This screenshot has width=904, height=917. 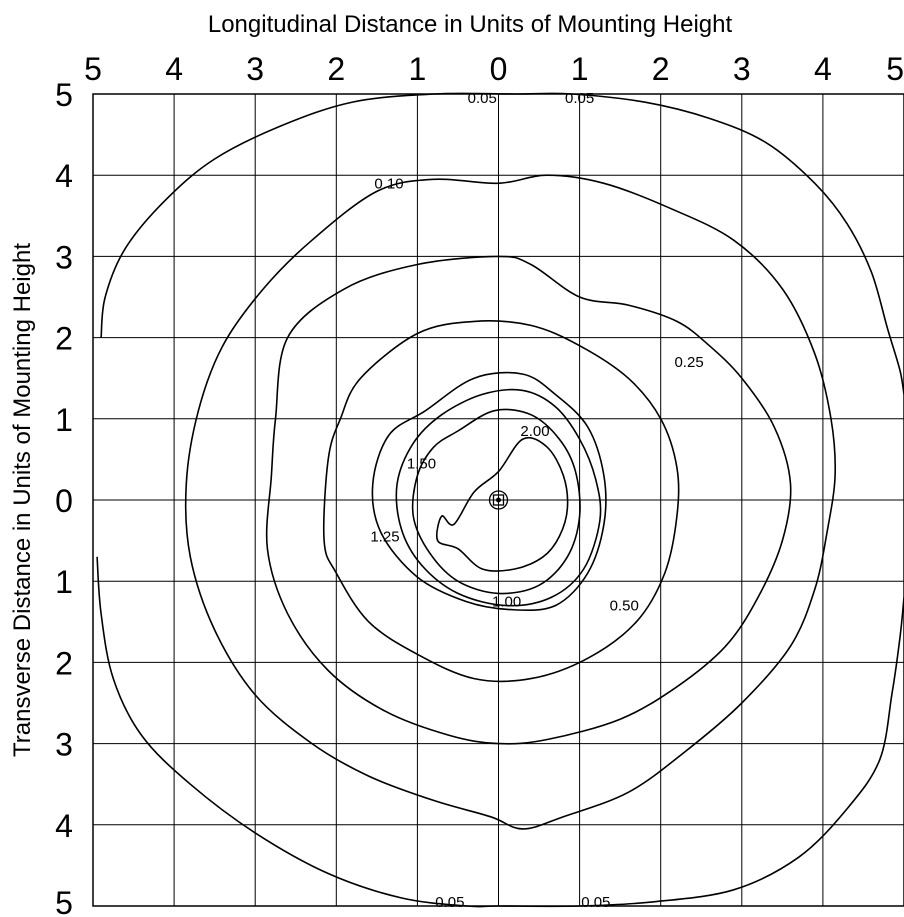 I want to click on contour-label: 1.00, so click(x=506, y=602).